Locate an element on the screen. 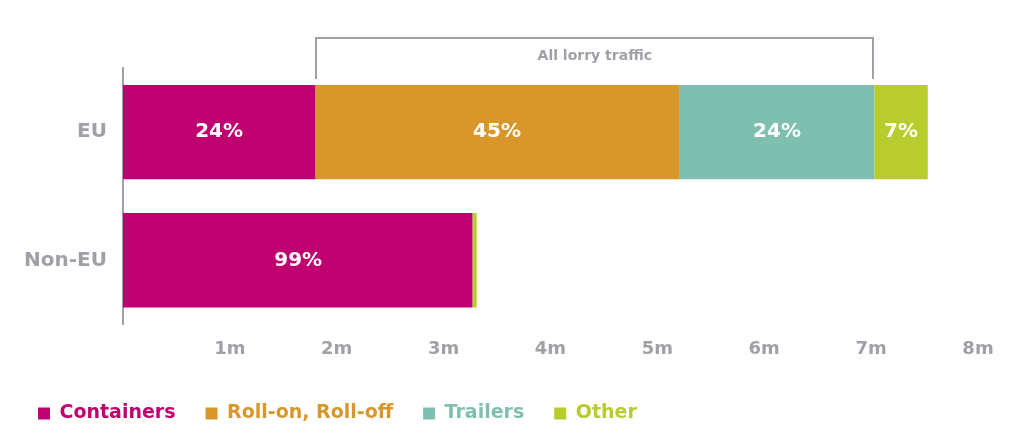 The image size is (1022, 435). bracket: All lorry traffic is located at coordinates (595, 57).